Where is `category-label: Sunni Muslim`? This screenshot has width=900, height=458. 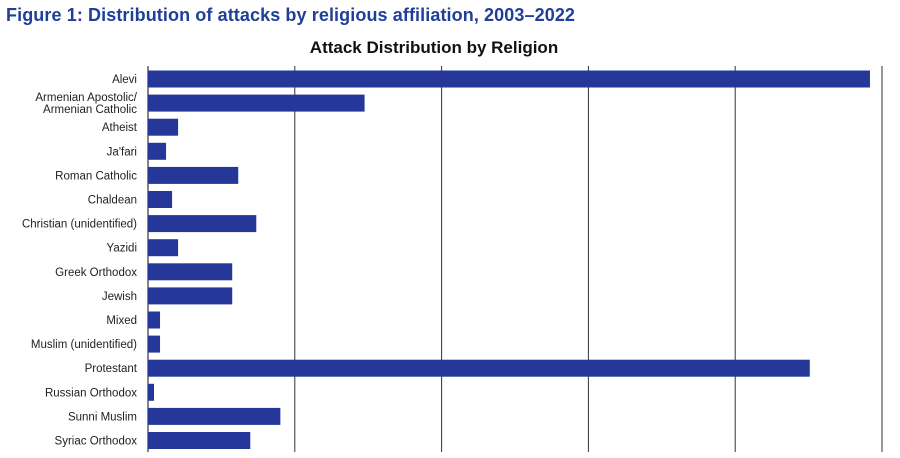
category-label: Sunni Muslim is located at coordinates (102, 417).